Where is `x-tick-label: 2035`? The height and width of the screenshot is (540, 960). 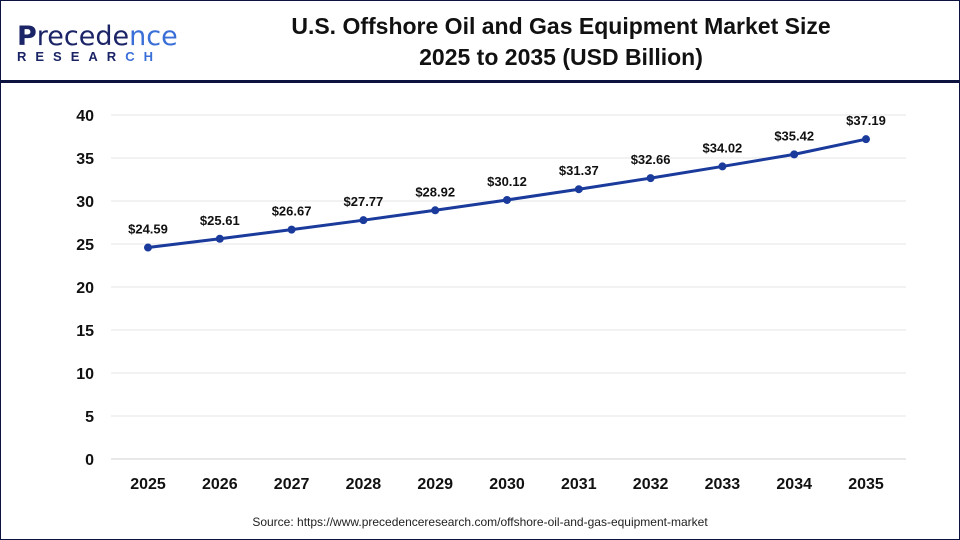 x-tick-label: 2035 is located at coordinates (866, 484).